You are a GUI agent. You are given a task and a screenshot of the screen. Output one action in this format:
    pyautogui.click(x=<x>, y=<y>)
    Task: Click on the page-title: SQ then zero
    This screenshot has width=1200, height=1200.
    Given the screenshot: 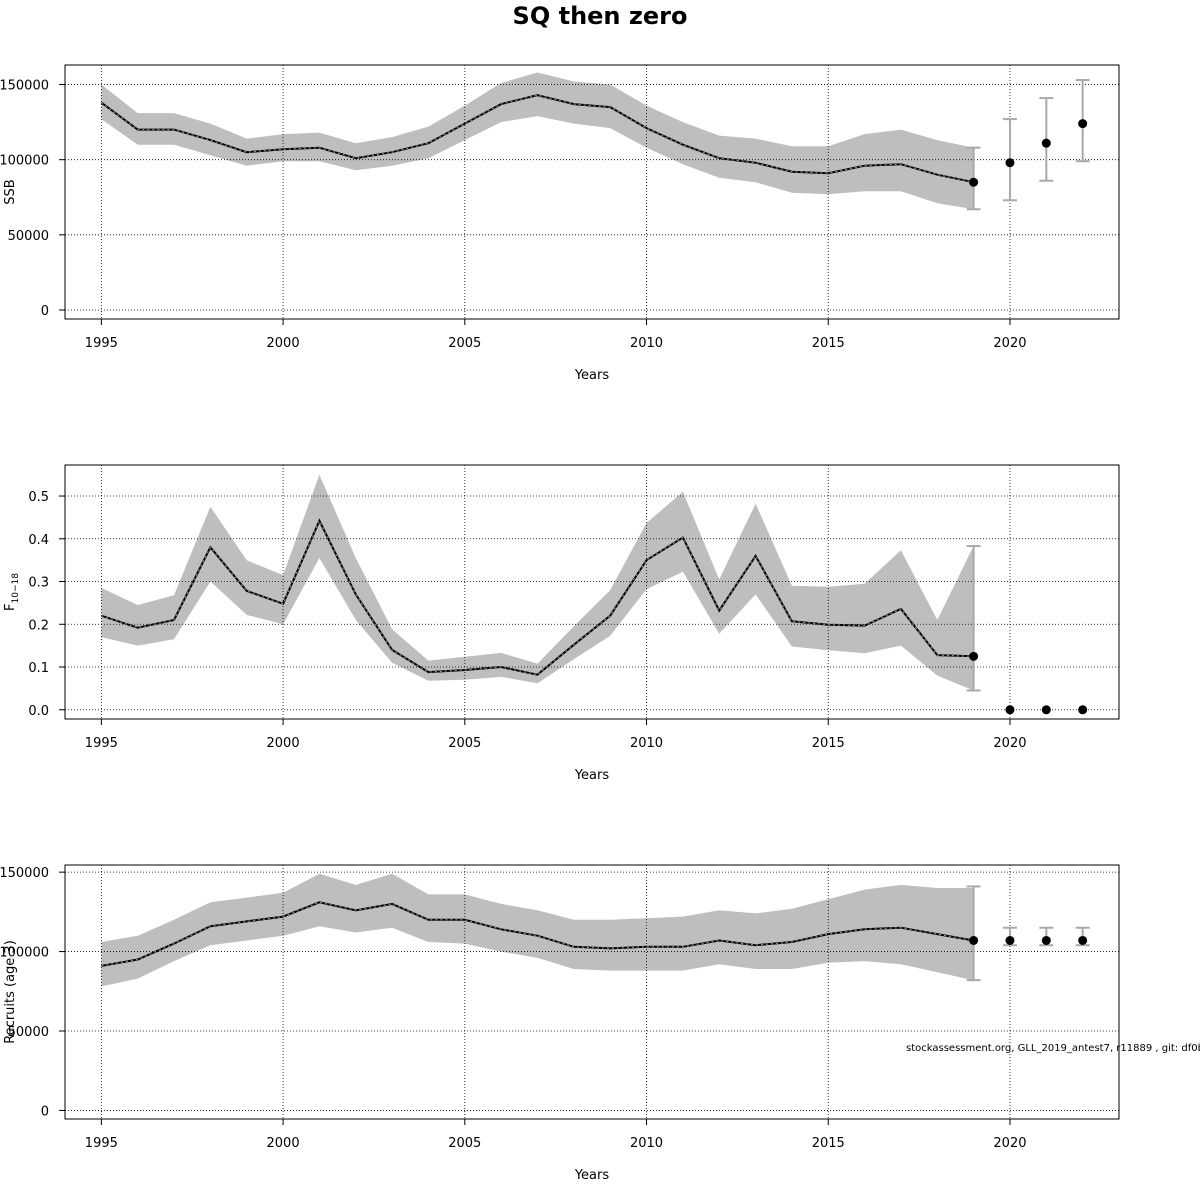 What is the action you would take?
    pyautogui.click(x=600, y=16)
    